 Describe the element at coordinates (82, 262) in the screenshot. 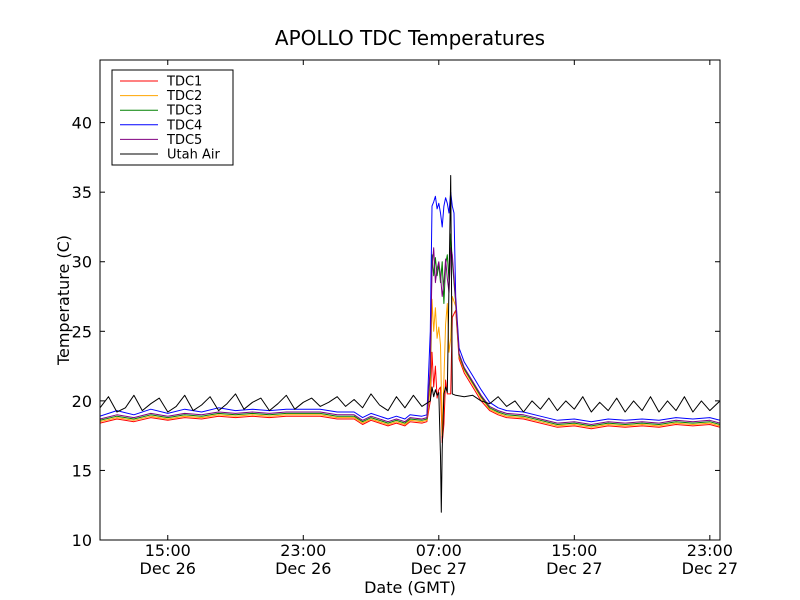

I see `y-tick-label: 30` at that location.